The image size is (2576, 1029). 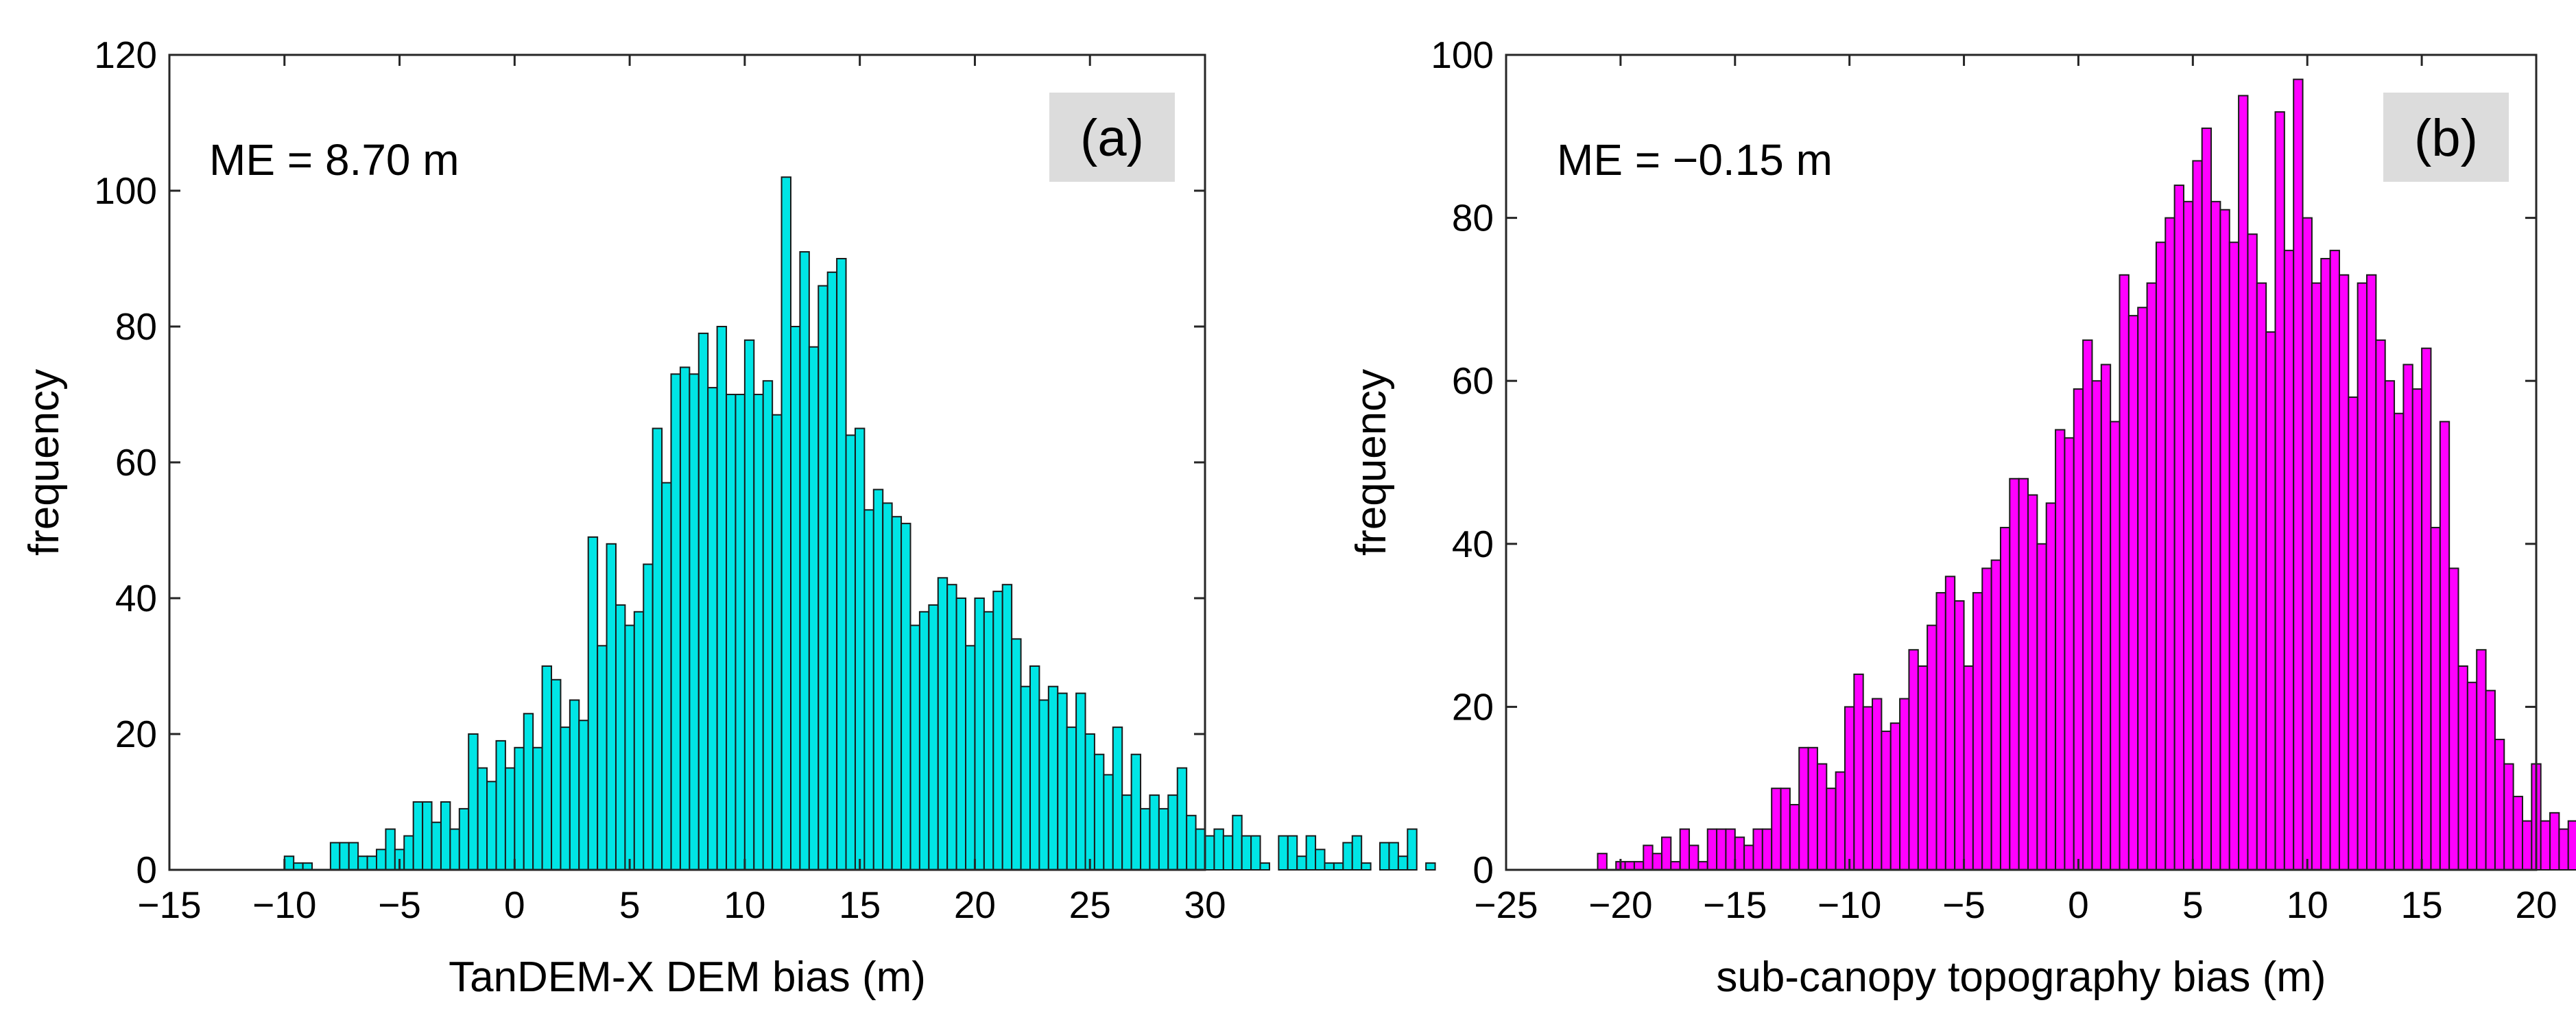 What do you see at coordinates (1205, 905) in the screenshot?
I see `x-tick-label: 30` at bounding box center [1205, 905].